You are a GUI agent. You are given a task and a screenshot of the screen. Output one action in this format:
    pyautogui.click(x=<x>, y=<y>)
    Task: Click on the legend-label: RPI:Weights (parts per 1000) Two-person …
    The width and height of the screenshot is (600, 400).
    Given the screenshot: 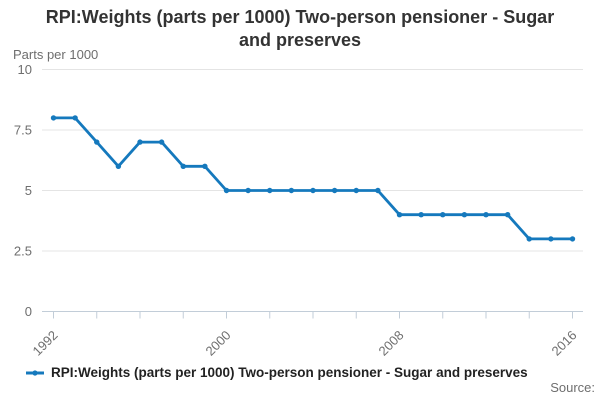 What is the action you would take?
    pyautogui.click(x=289, y=372)
    